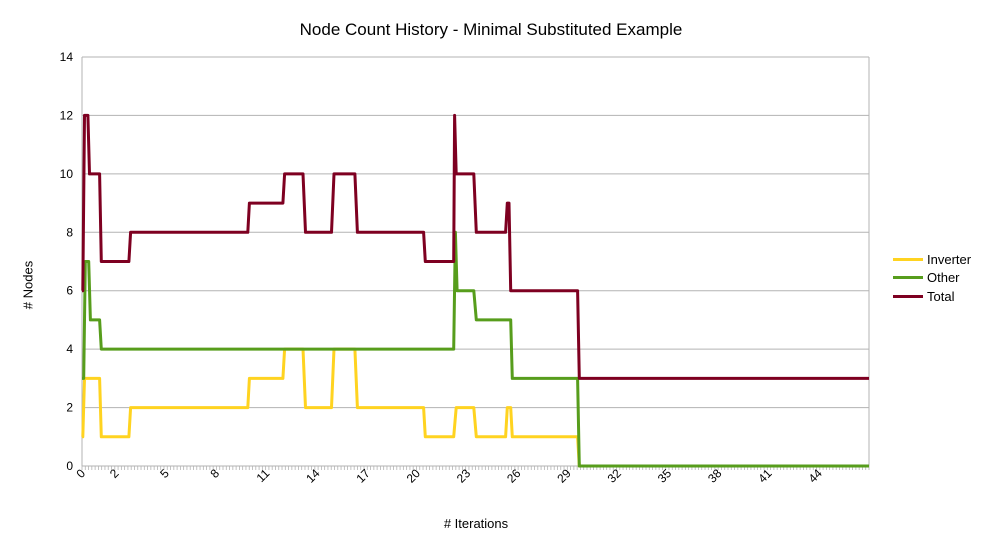 The height and width of the screenshot is (552, 982). I want to click on x-tick-label: 5, so click(164, 473).